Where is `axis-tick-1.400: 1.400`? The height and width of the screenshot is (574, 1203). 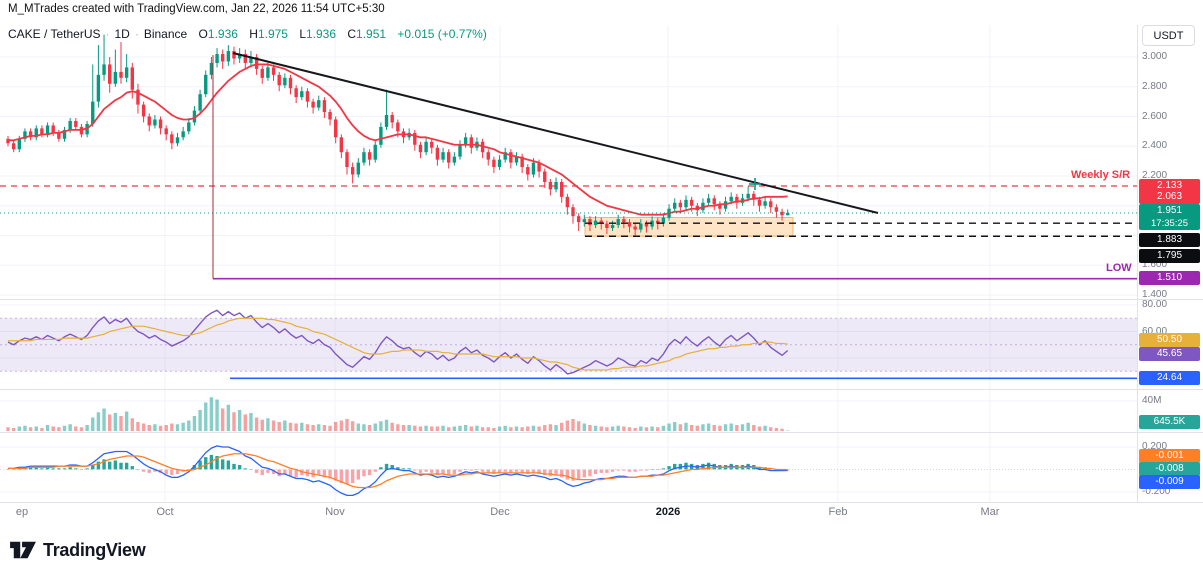 axis-tick-1.400: 1.400 is located at coordinates (1155, 294).